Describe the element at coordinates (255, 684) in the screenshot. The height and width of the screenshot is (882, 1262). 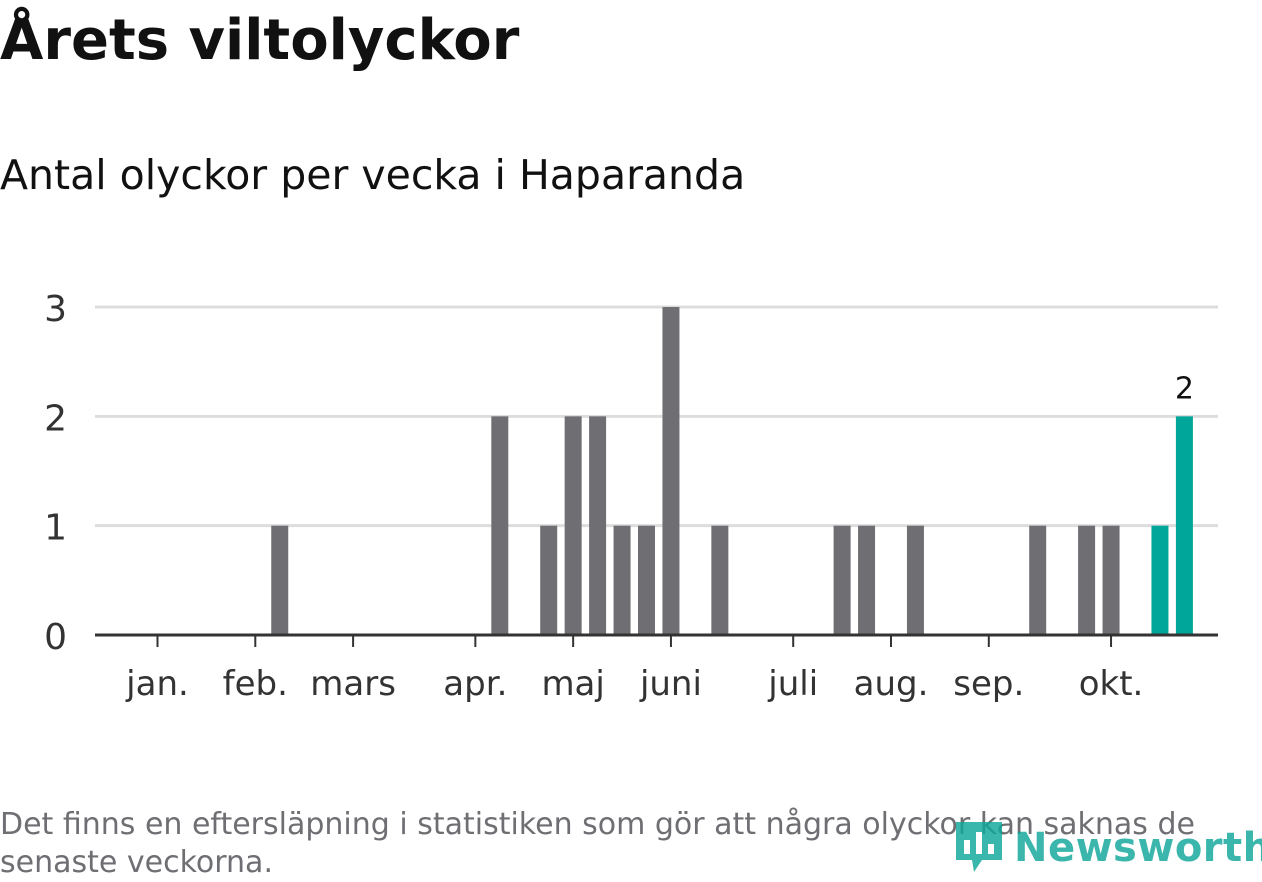
I see `x-tick-label: feb.` at that location.